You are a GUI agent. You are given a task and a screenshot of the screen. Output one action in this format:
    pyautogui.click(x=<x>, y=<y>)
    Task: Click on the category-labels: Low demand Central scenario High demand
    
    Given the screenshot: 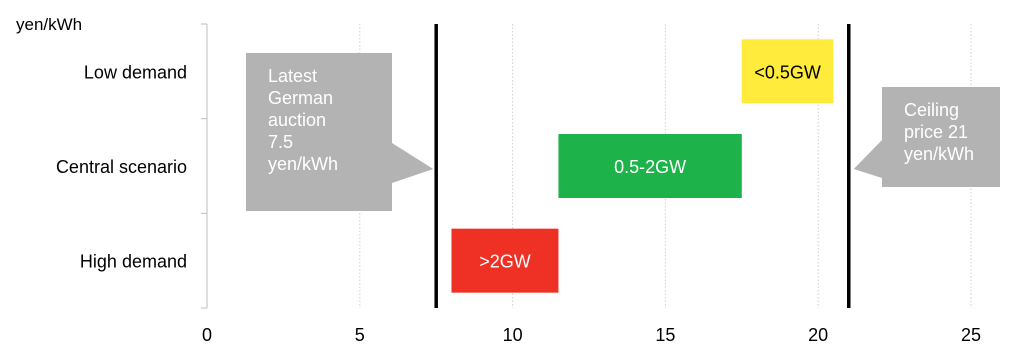 What is the action you would take?
    pyautogui.click(x=121, y=166)
    